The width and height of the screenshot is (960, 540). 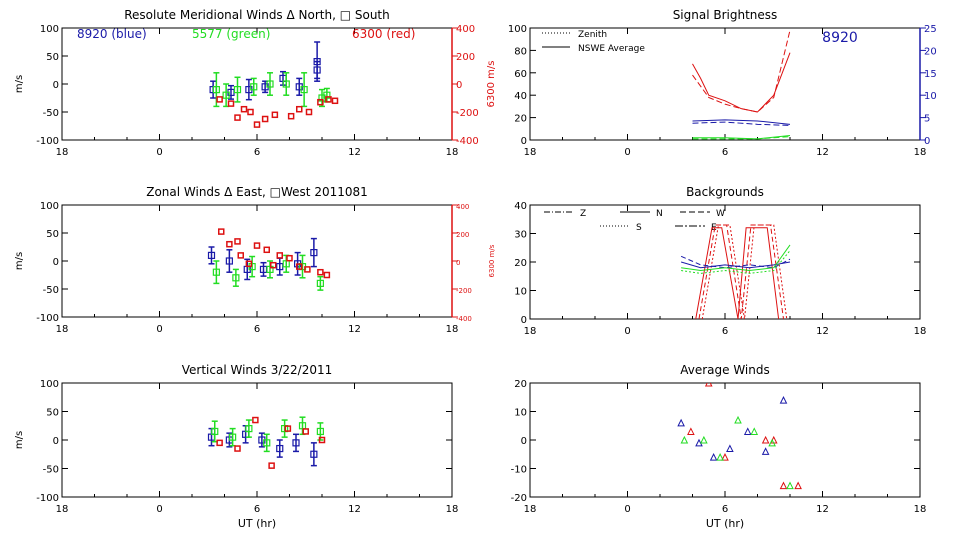 I want to click on y-tick-label: 10, so click(x=520, y=413).